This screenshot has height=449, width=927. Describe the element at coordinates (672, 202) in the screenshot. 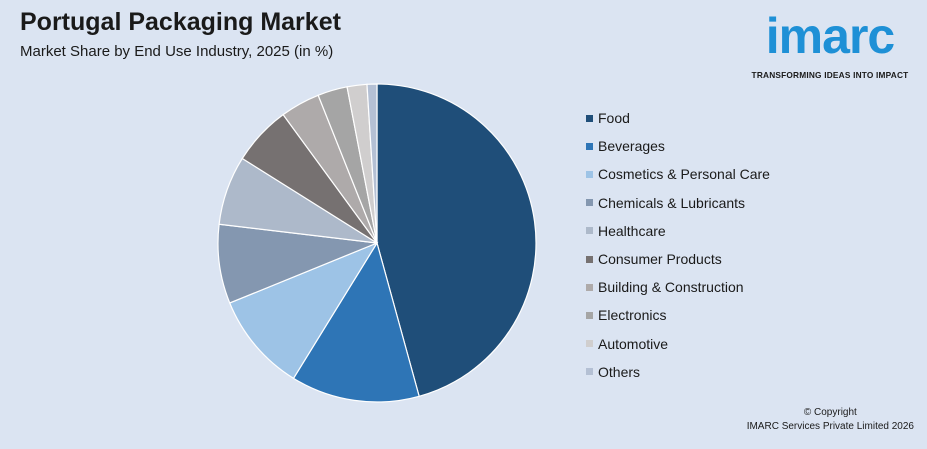

I see `legend-label: Chemicals & Lubricants` at that location.